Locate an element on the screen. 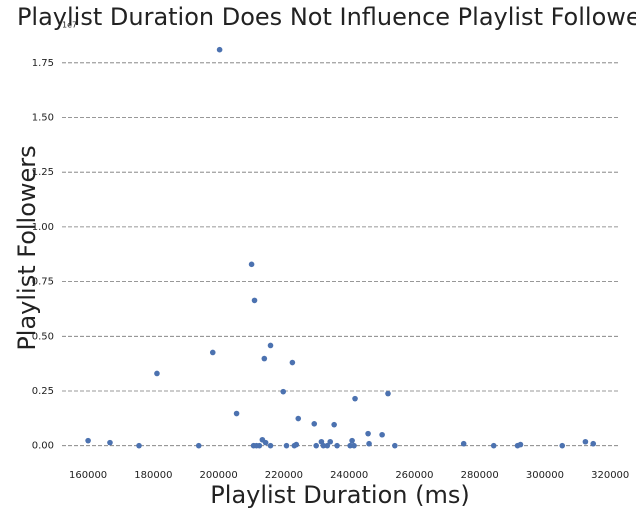 Image resolution: width=636 pixels, height=516 pixels. x-tick-label: 320000 is located at coordinates (610, 475).